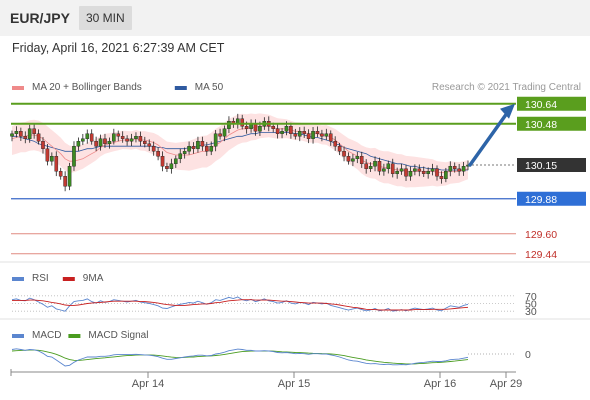 The image size is (590, 400). Describe the element at coordinates (528, 355) in the screenshot. I see `macd-zero-label: 0` at that location.